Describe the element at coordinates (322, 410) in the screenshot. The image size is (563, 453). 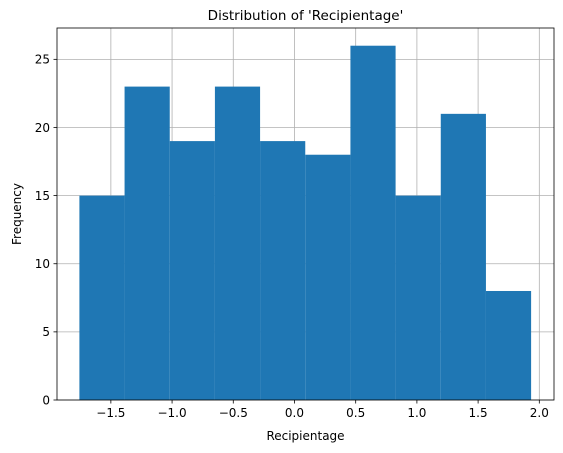
I see `x-axis-ticks: −1.5 −1.0 −0.5 0.0 0.5 1.0 1.5 2.0` at that location.